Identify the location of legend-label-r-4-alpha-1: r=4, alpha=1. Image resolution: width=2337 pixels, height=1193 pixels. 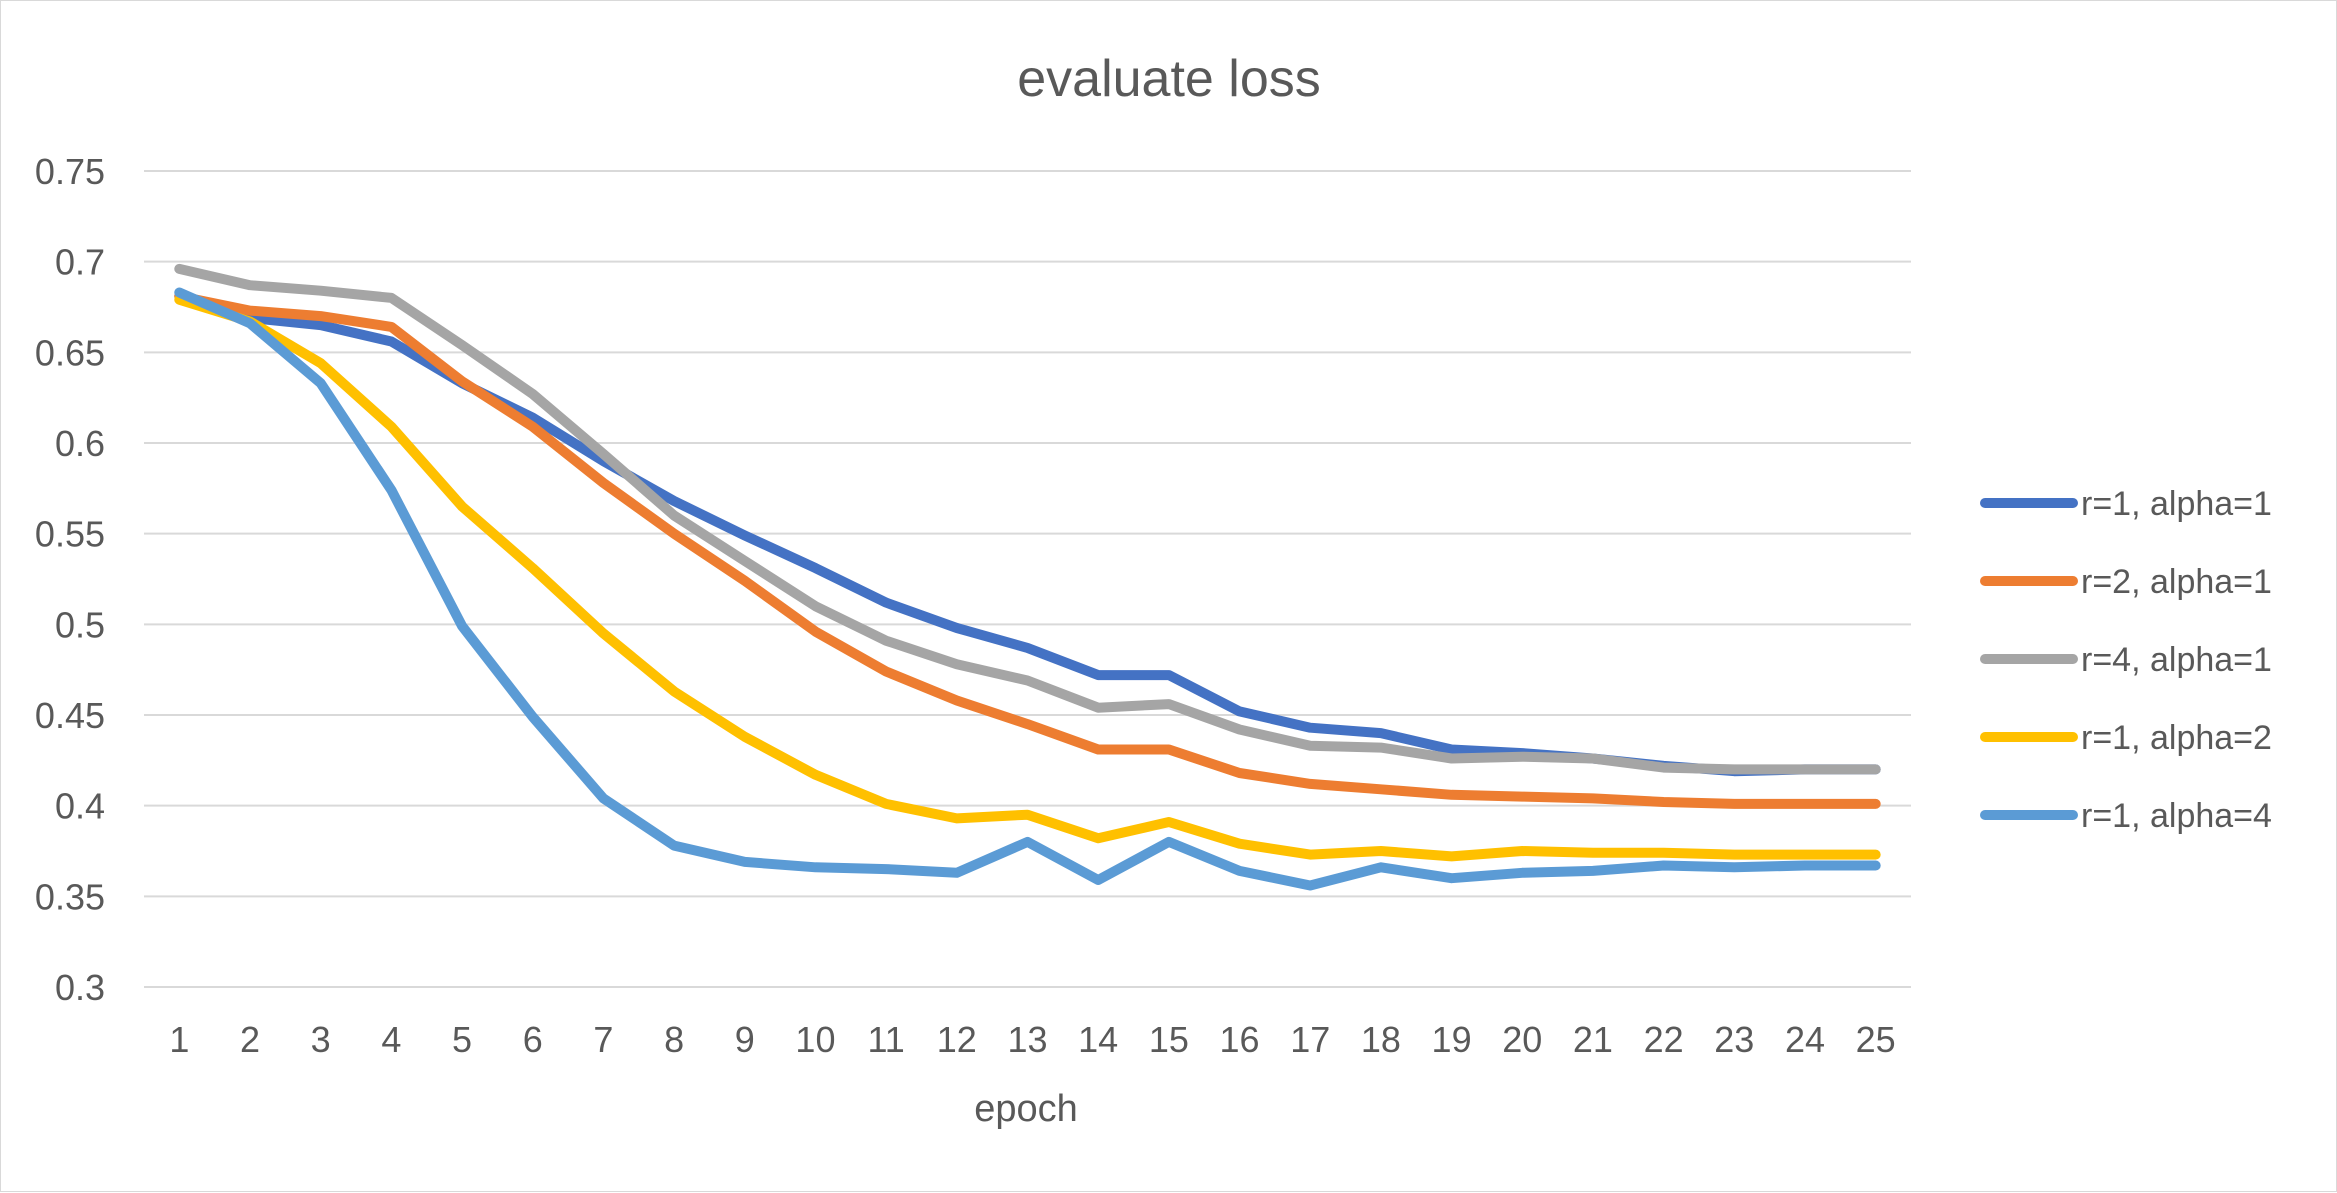
(2176, 660).